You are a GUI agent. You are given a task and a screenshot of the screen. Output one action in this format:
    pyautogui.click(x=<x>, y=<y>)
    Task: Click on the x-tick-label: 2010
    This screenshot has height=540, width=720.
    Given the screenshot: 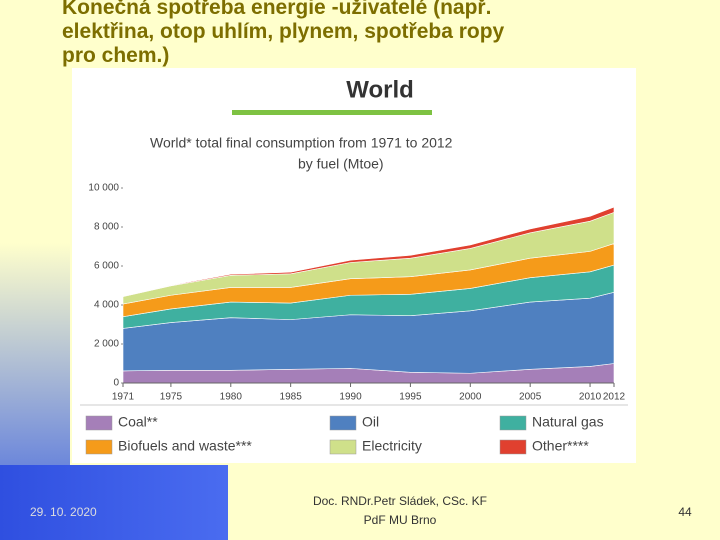 What is the action you would take?
    pyautogui.click(x=590, y=397)
    